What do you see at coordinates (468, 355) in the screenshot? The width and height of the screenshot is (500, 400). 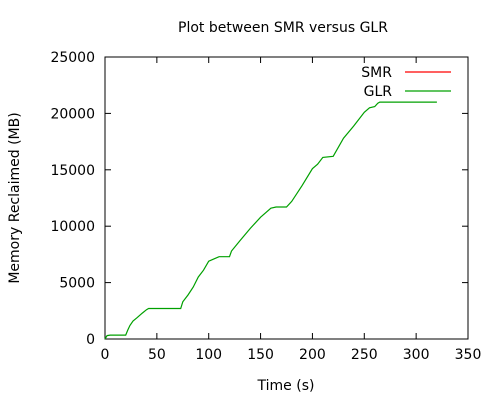 I see `x-tick-label: 350` at bounding box center [468, 355].